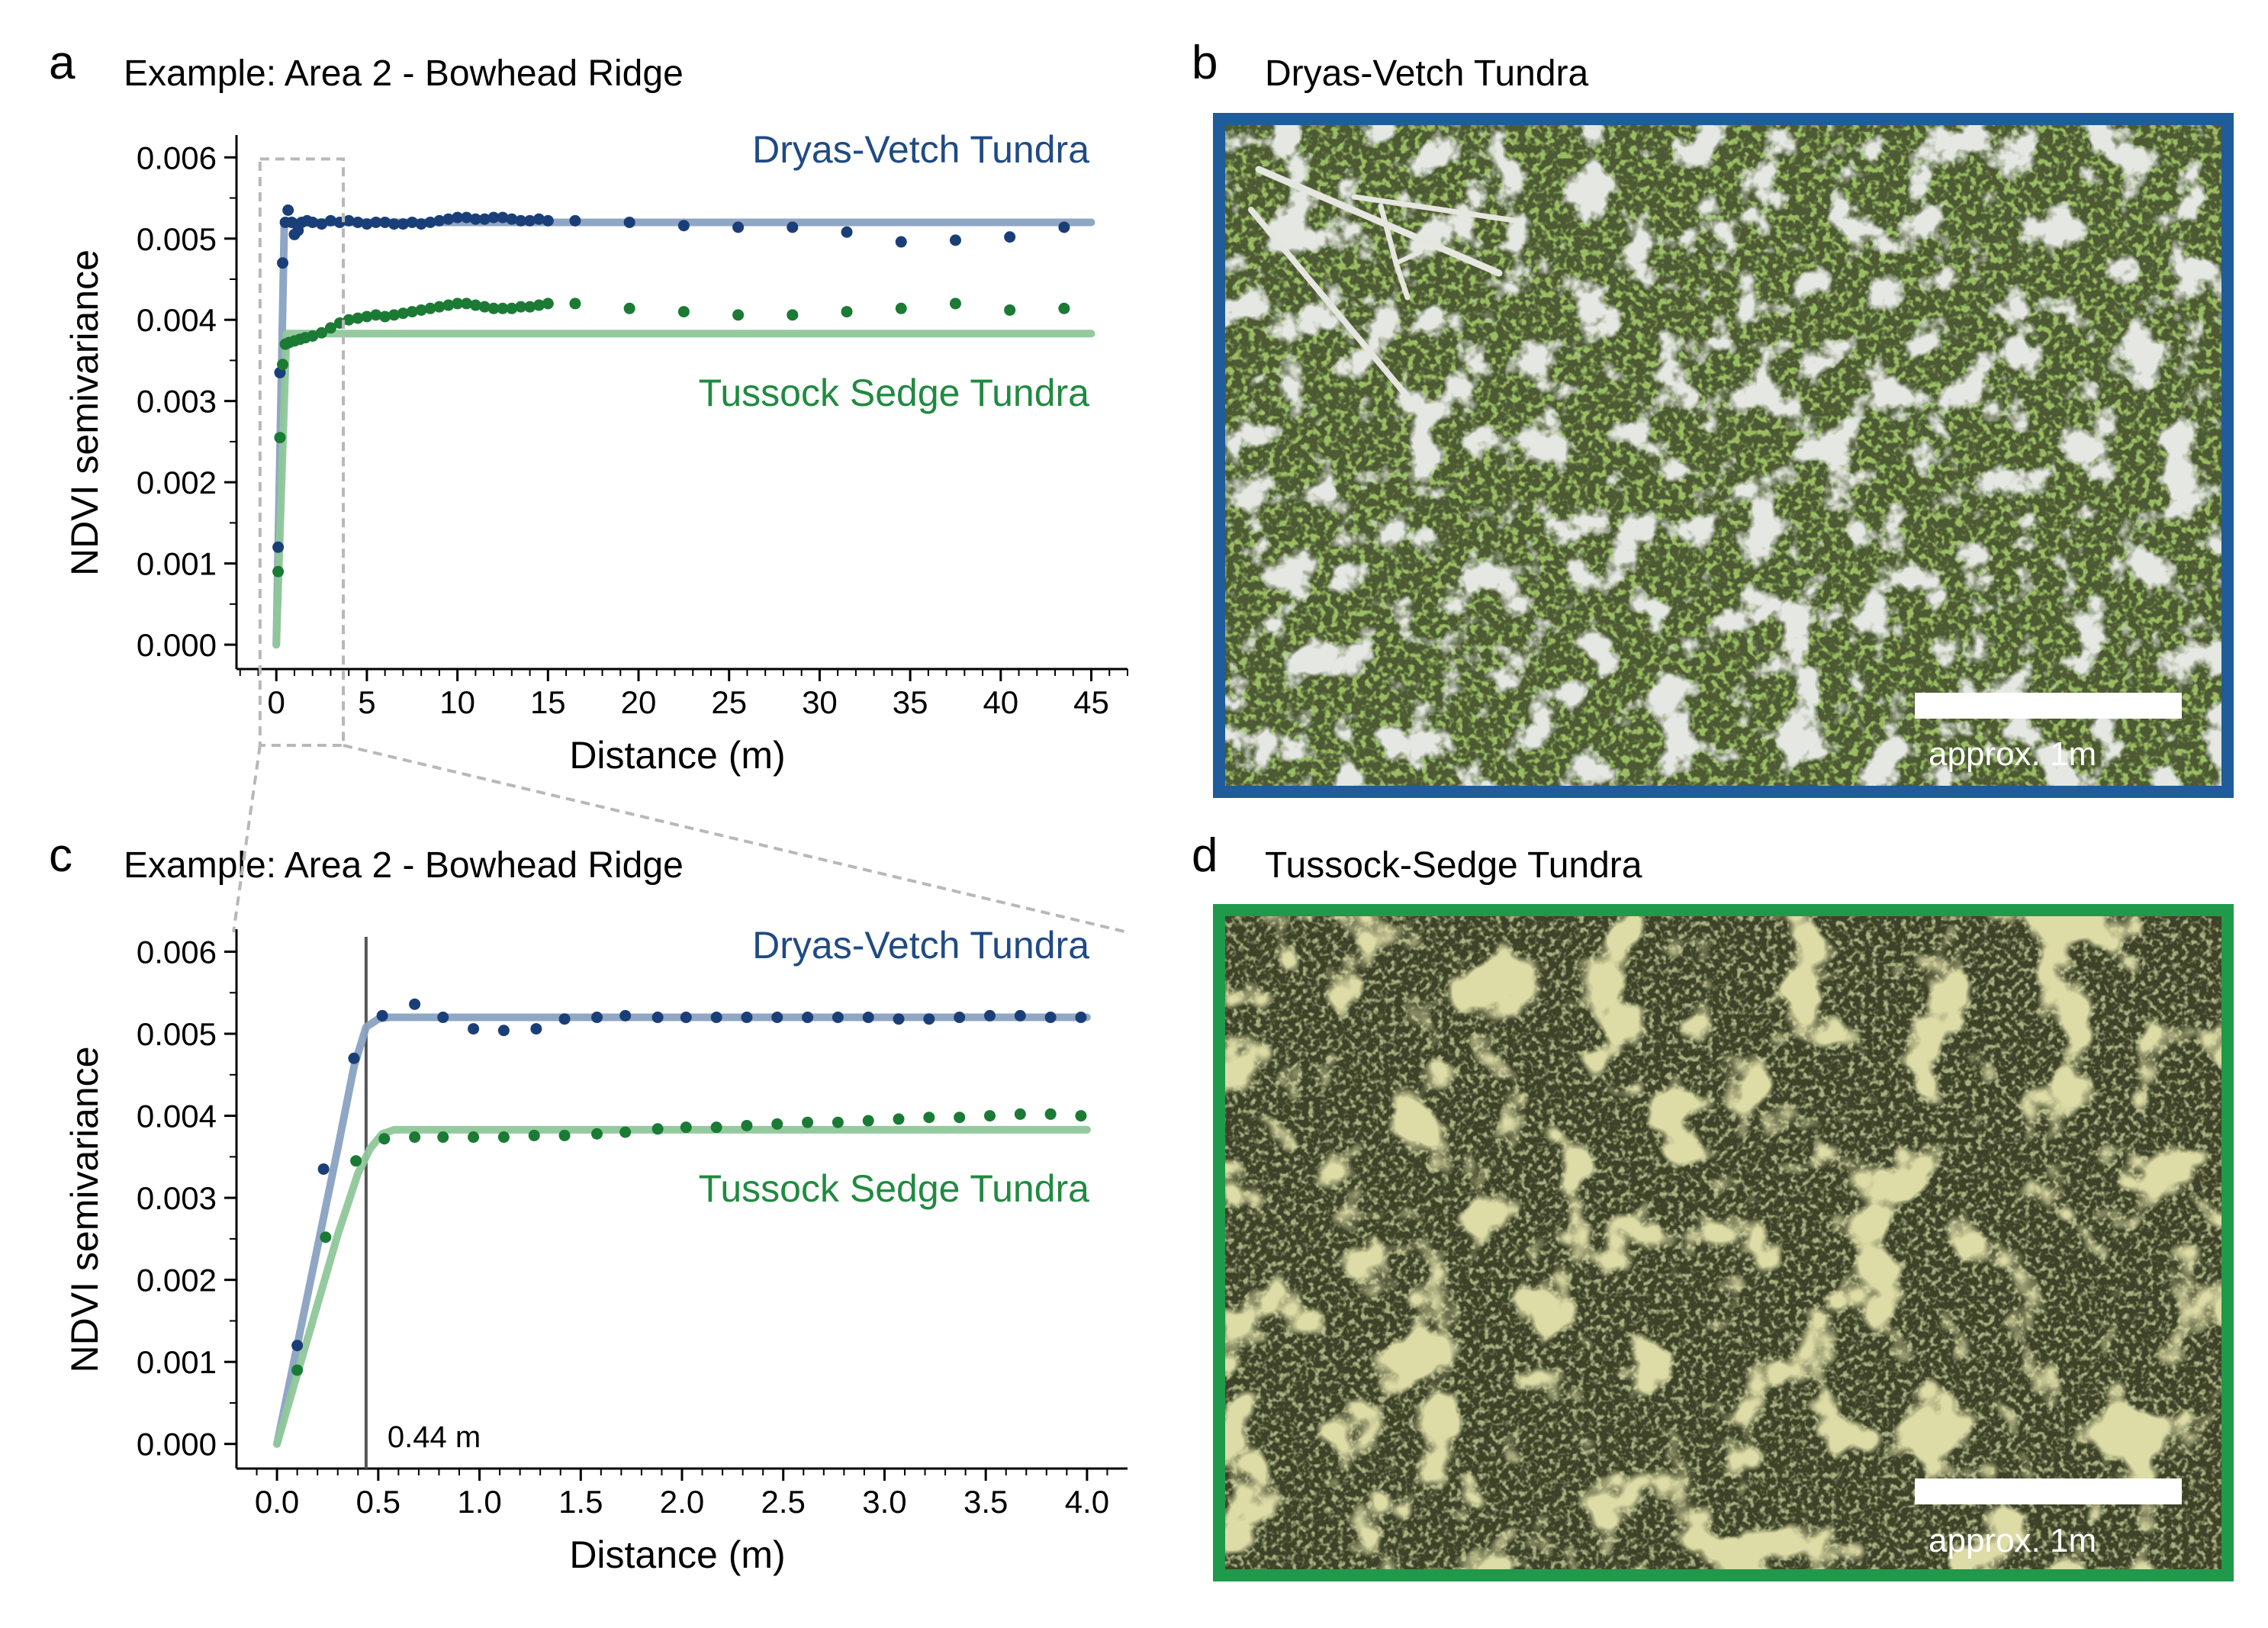 This screenshot has height=1628, width=2268. What do you see at coordinates (1000, 702) in the screenshot?
I see `x-tick-label-a: 40` at bounding box center [1000, 702].